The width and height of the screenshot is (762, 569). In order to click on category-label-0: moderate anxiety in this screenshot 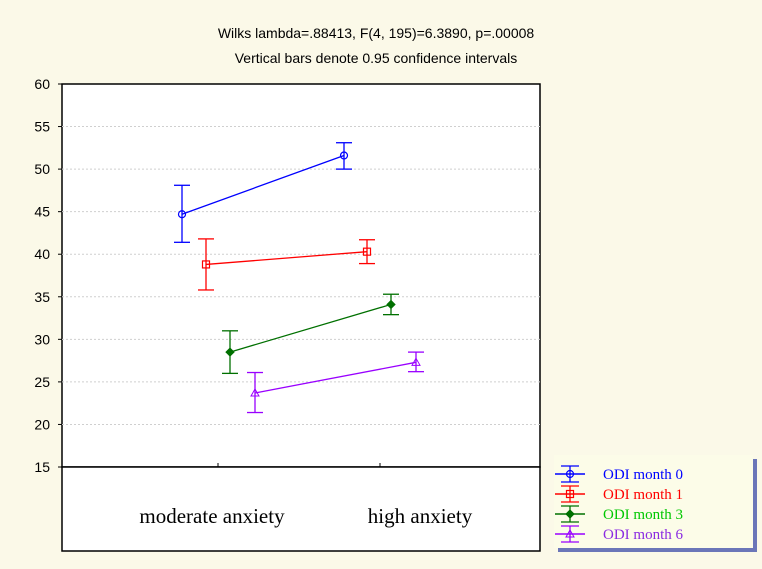, I will do `click(212, 516)`.